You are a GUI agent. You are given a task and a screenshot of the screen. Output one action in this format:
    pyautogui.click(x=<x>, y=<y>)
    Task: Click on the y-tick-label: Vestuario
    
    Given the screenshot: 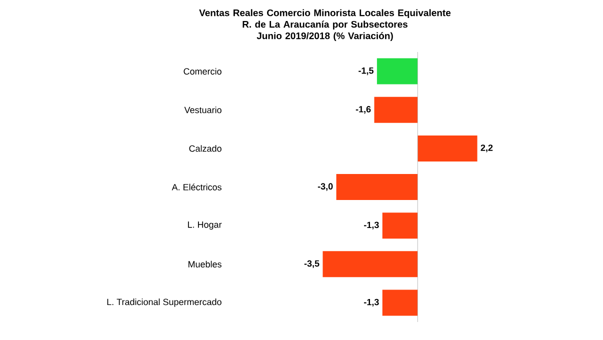 What is the action you would take?
    pyautogui.click(x=203, y=110)
    